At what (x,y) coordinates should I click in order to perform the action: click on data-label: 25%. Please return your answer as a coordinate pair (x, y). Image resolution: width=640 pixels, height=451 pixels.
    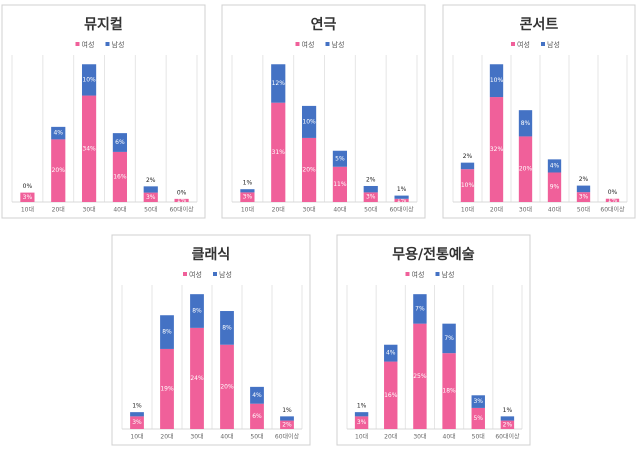
    Looking at the image, I should click on (420, 376).